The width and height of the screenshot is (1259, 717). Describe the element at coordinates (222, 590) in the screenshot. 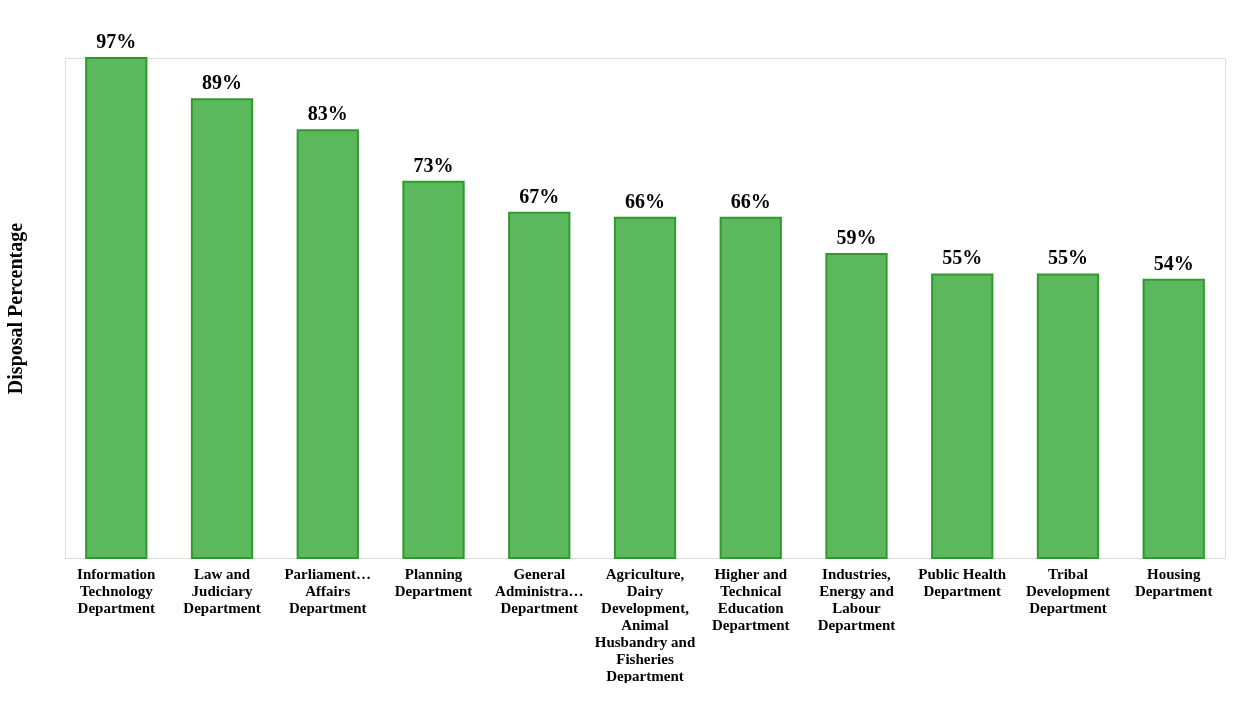

I see `x-tick-label: Law and Judiciary Department` at that location.